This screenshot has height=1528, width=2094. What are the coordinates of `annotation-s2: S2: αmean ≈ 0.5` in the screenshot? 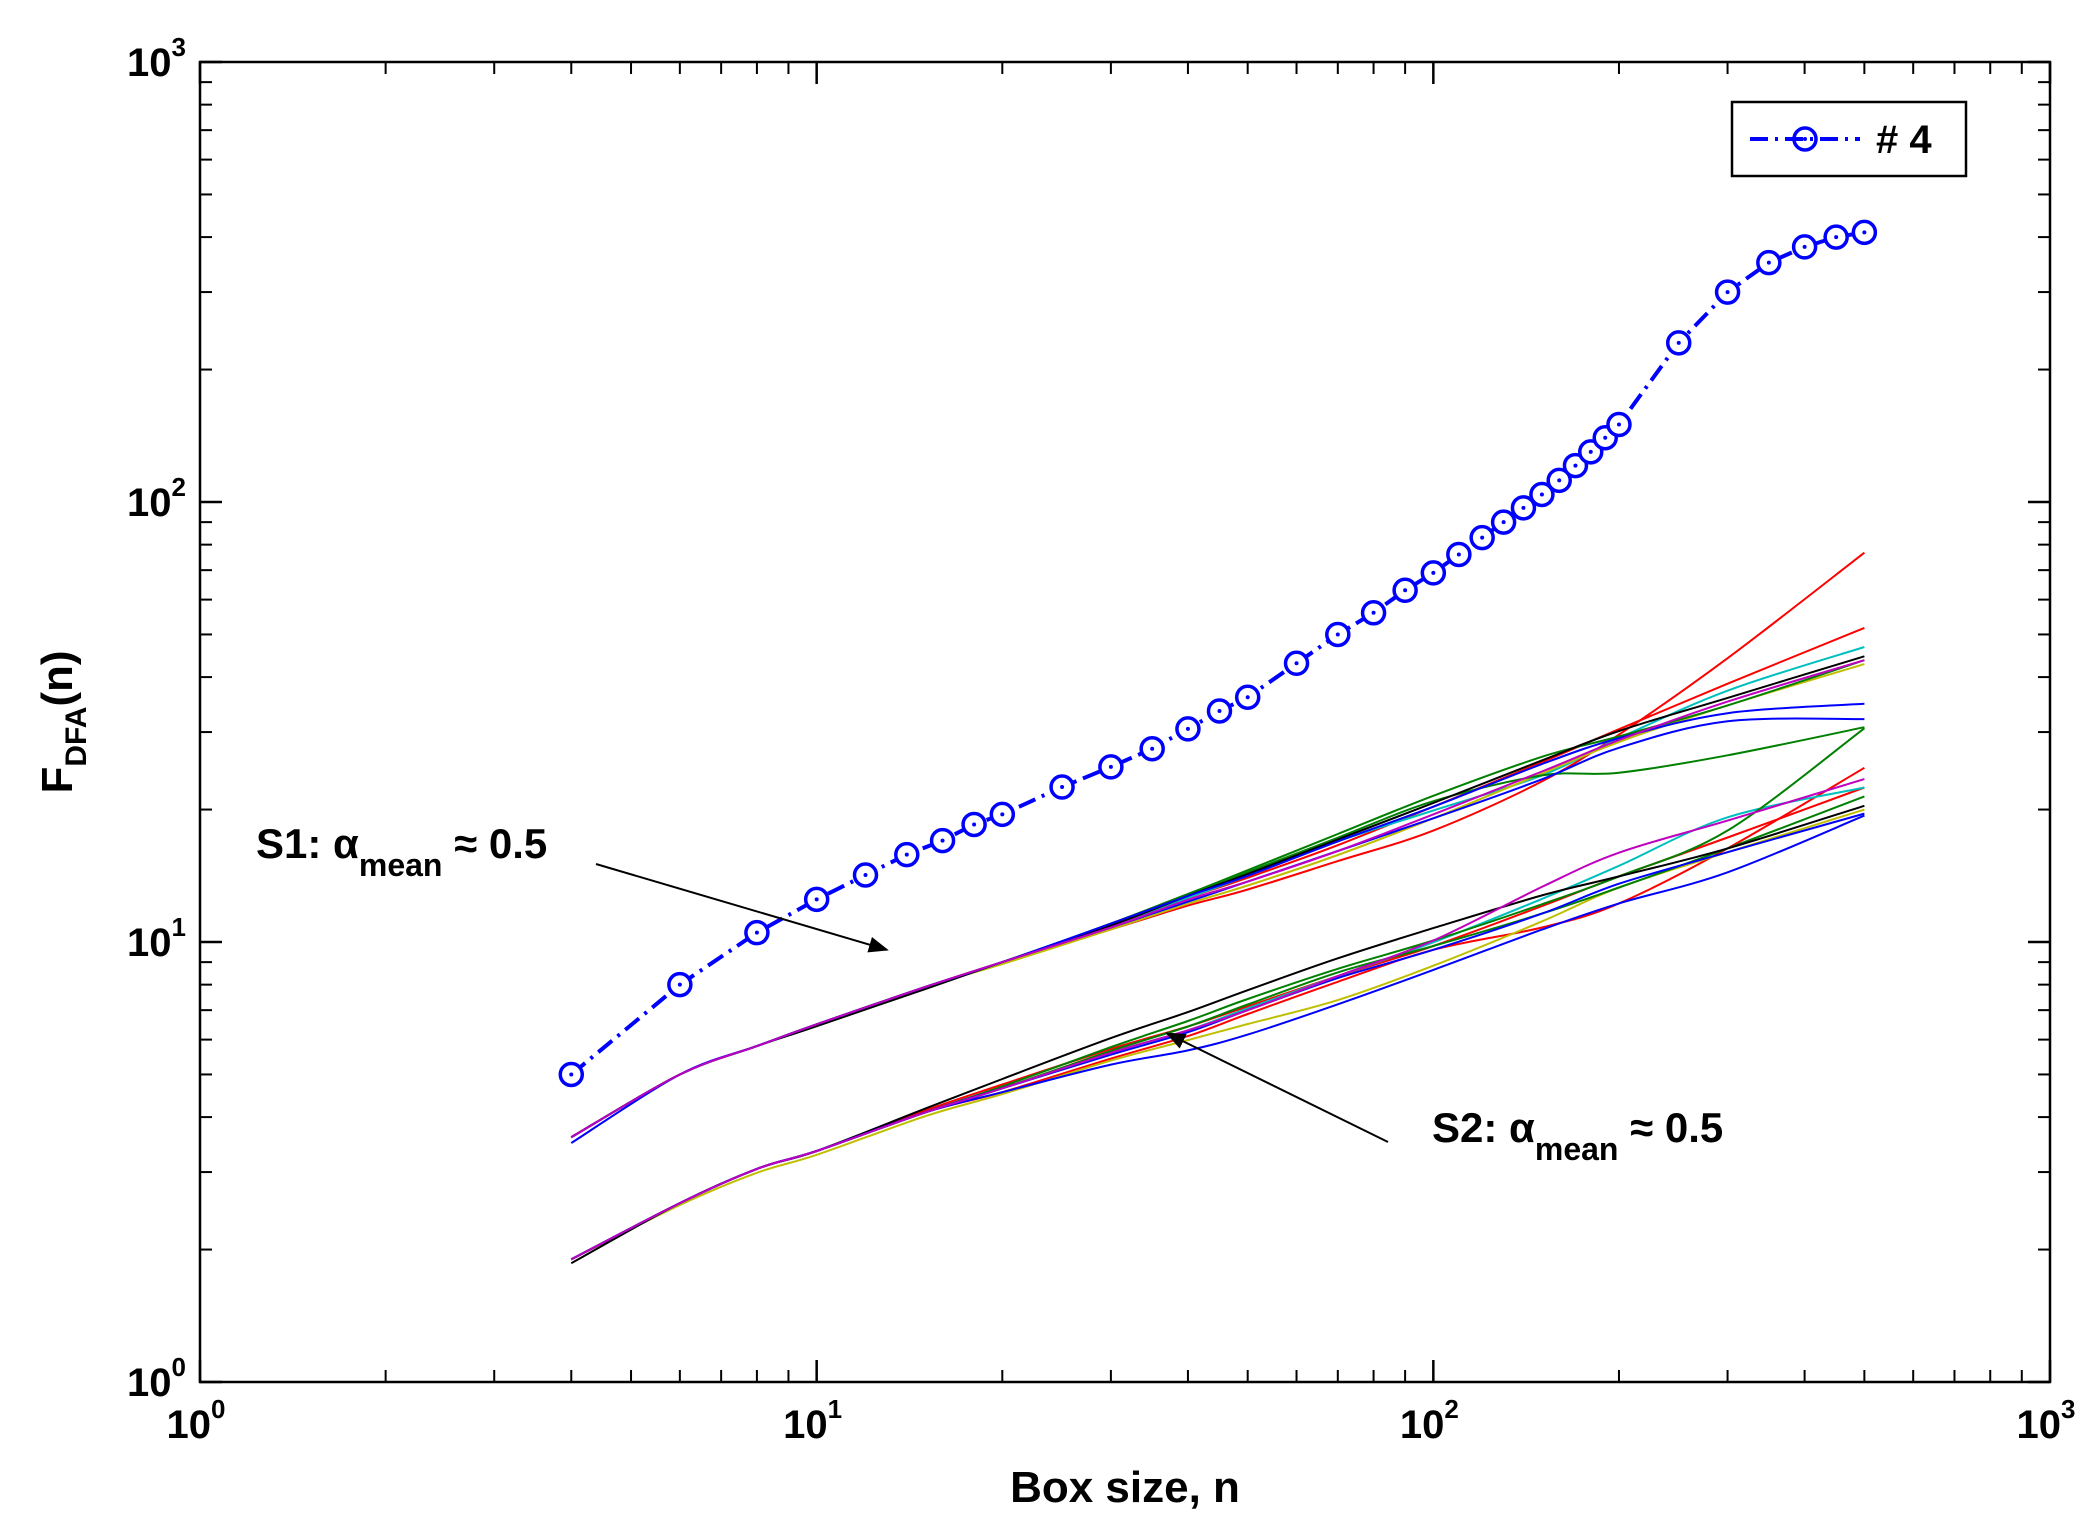 It's located at (1444, 1099).